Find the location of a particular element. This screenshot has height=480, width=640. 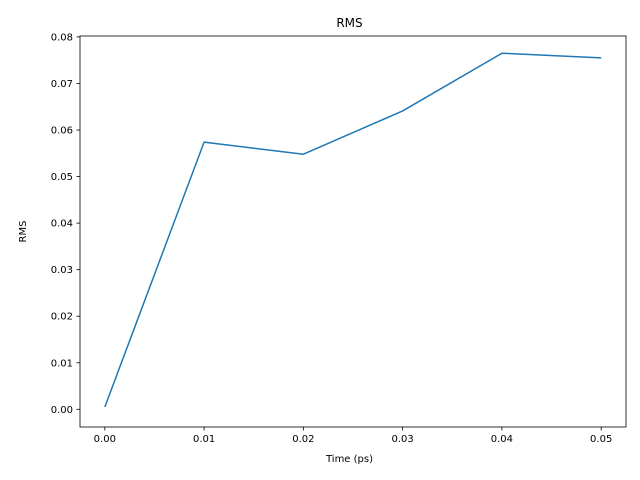

y-tick-label-1: 0.01 is located at coordinates (62, 363).